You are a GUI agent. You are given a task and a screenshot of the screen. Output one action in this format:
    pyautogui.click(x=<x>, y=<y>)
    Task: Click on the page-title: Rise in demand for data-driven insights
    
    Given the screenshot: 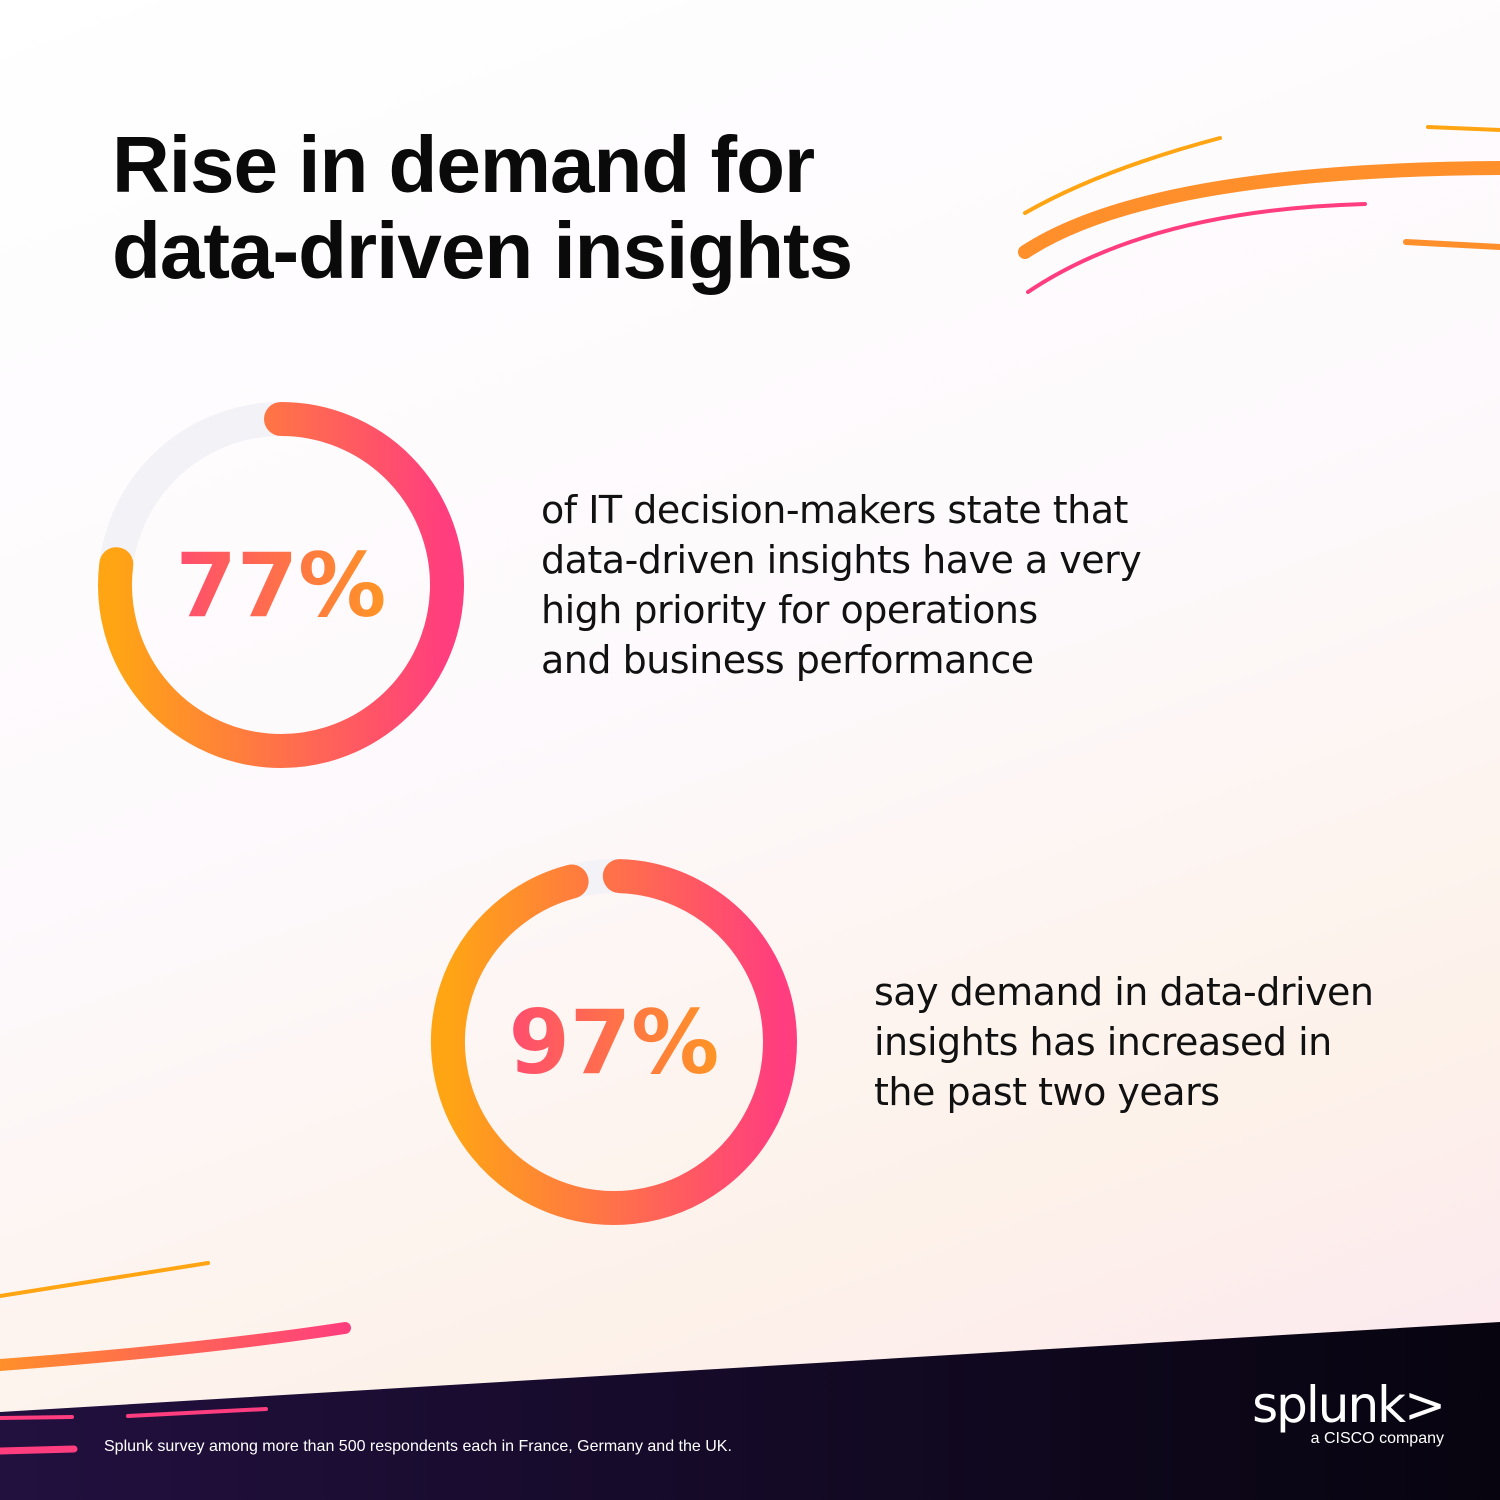 What is the action you would take?
    pyautogui.click(x=482, y=207)
    